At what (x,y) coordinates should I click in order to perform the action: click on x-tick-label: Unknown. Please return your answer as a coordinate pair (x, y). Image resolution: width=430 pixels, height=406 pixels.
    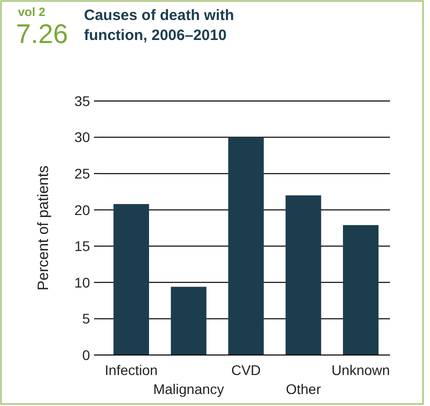
    Looking at the image, I should click on (361, 370).